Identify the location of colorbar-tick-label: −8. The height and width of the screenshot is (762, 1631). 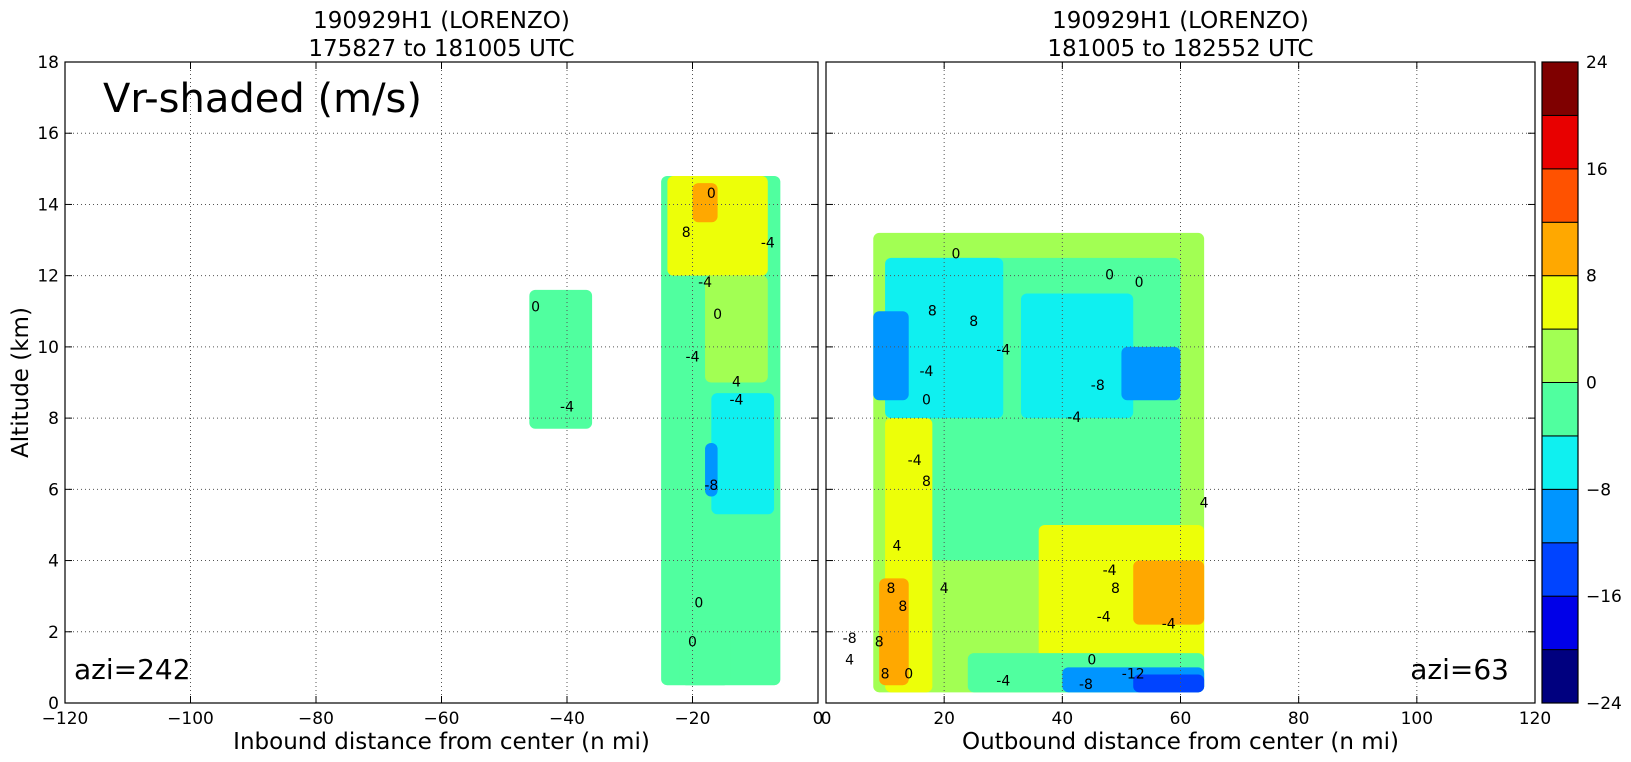
(1598, 490).